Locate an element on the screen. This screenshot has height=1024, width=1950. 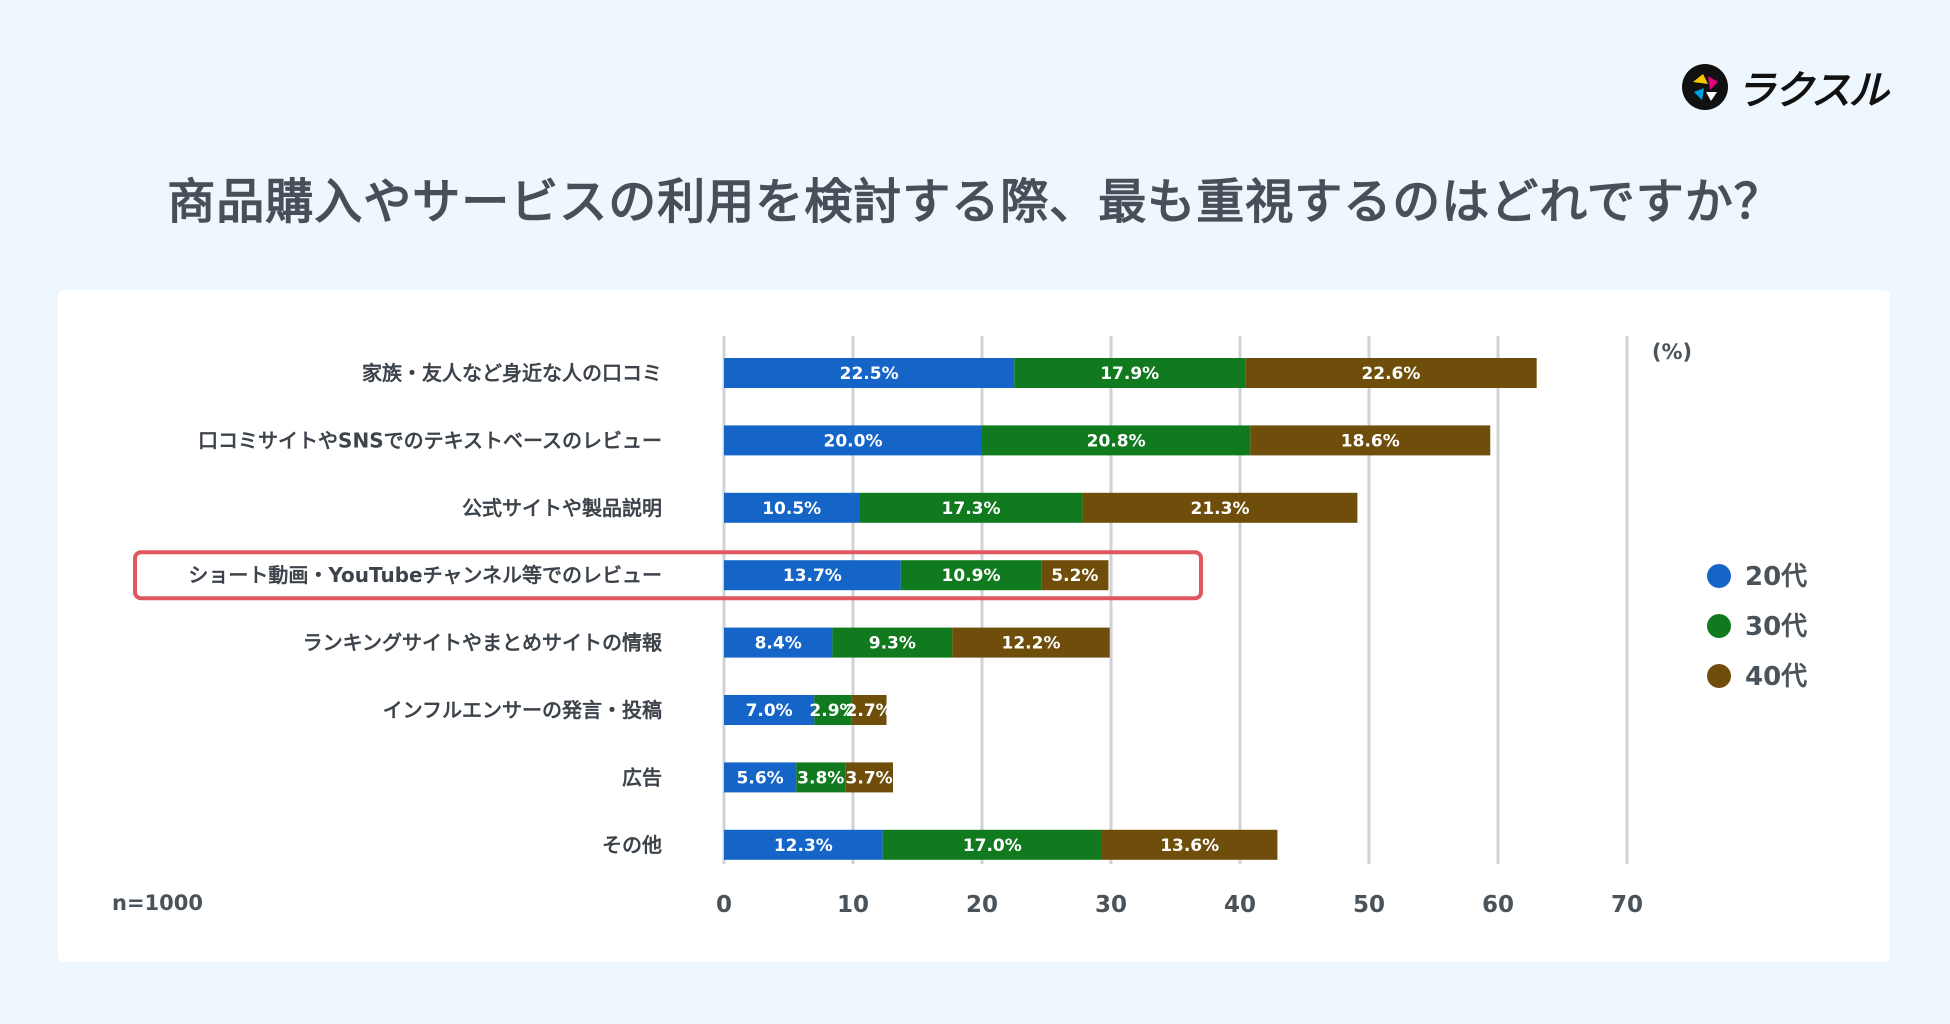
bar-value-label: 3.8% is located at coordinates (820, 778).